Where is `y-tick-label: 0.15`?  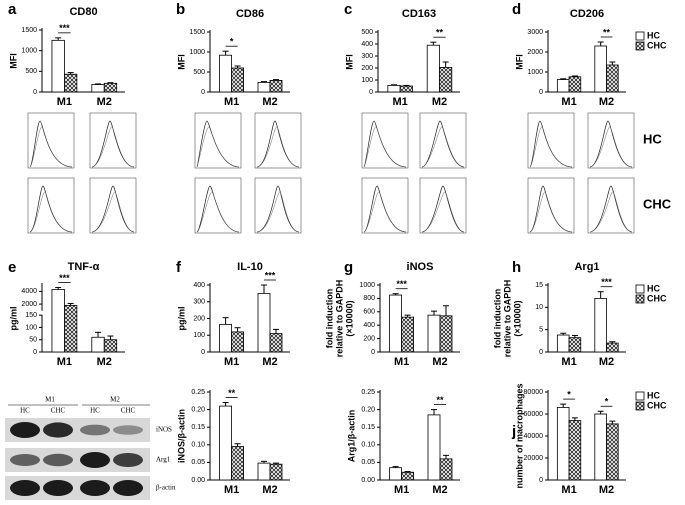
y-tick-label: 0.15 is located at coordinates (368, 427).